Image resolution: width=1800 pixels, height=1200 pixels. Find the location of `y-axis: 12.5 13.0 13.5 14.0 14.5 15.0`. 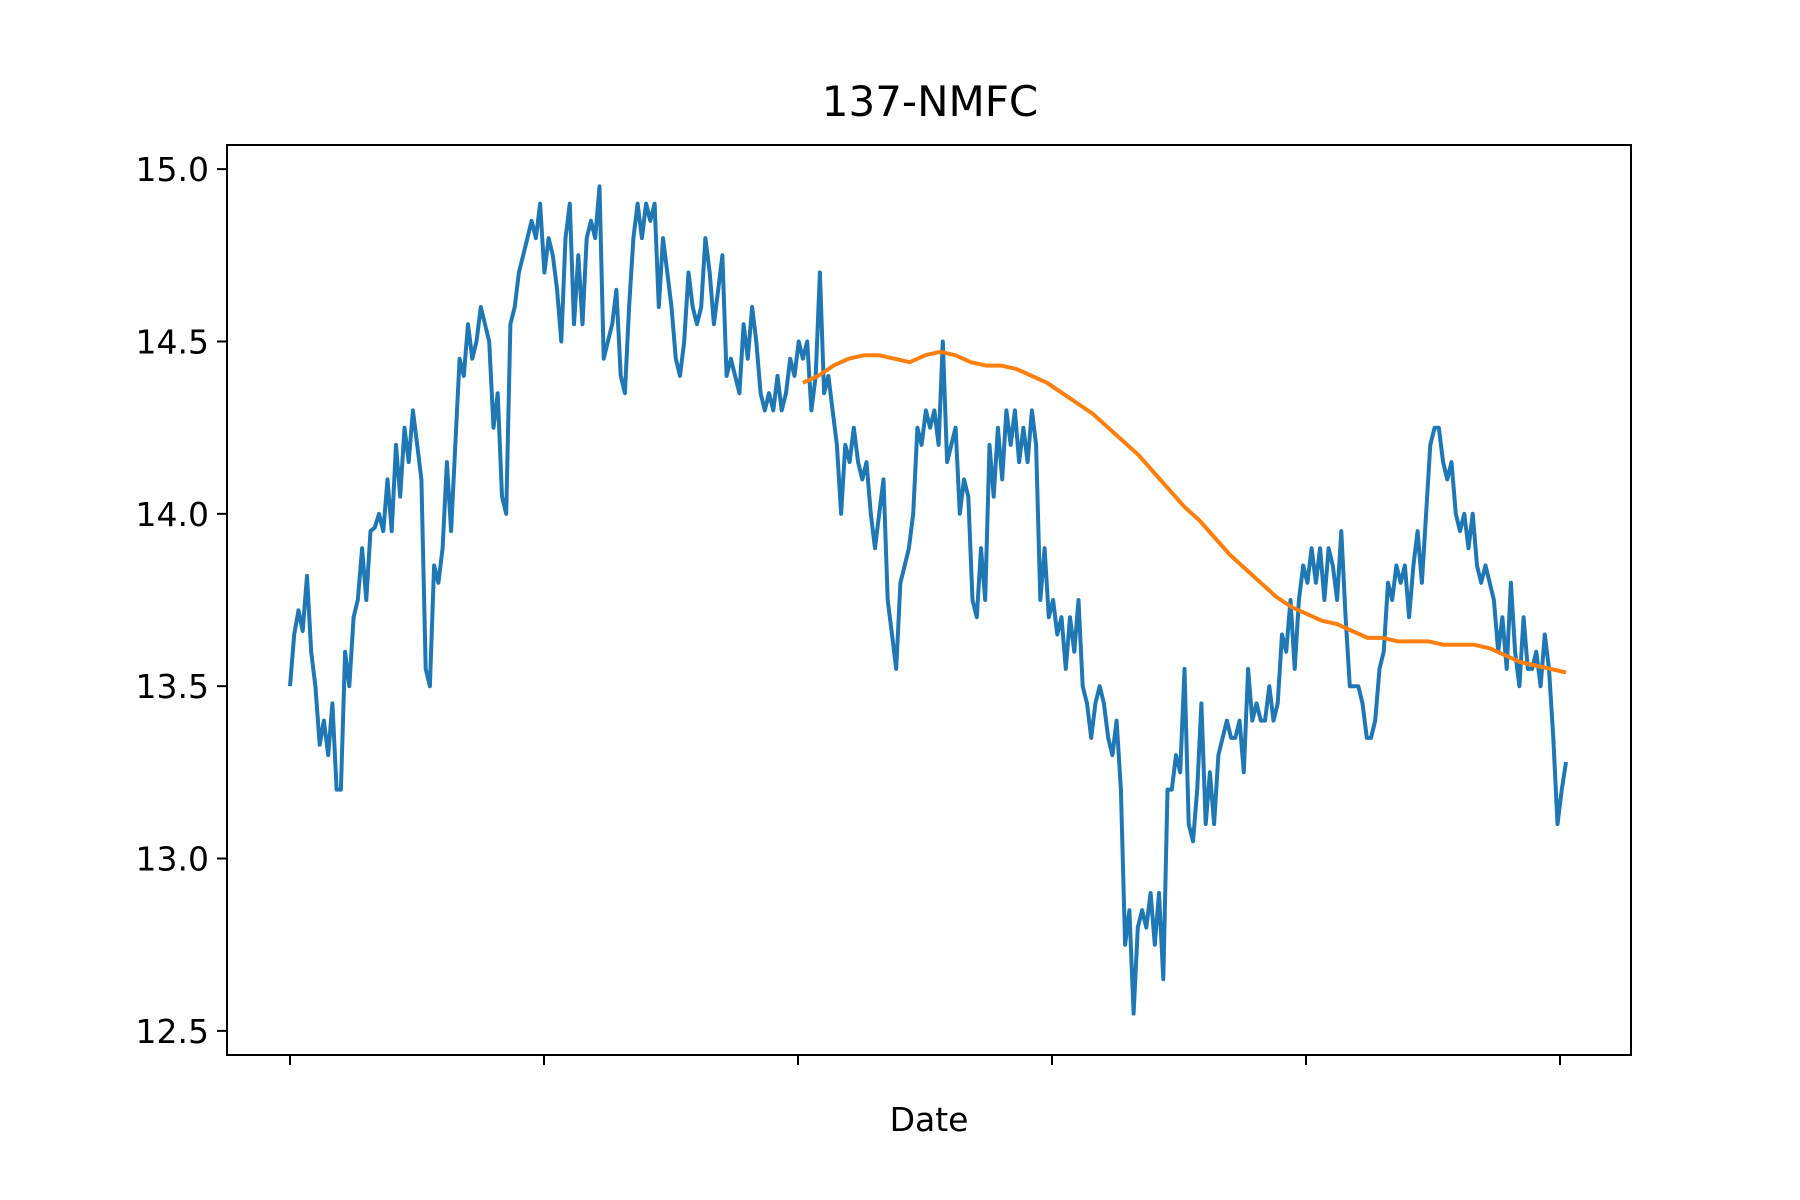

y-axis: 12.5 13.0 13.5 14.0 14.5 15.0 is located at coordinates (181, 600).